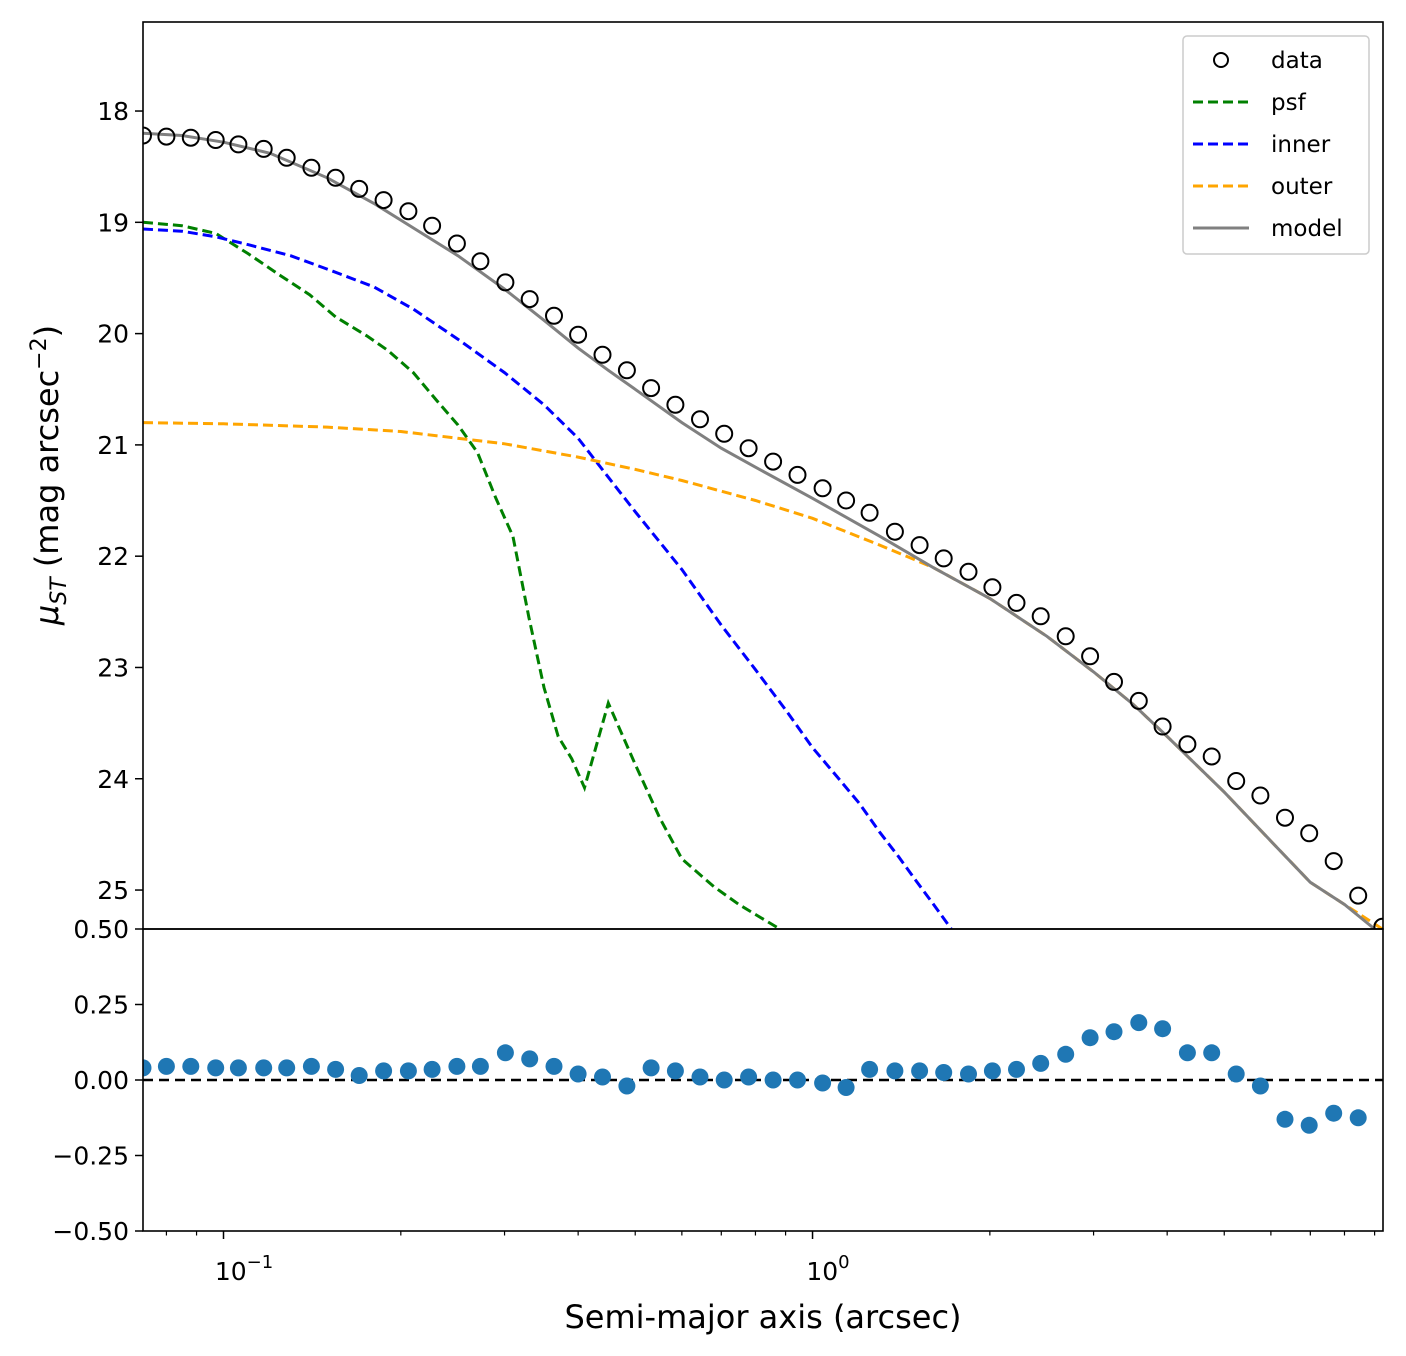  Describe the element at coordinates (113, 779) in the screenshot. I see `y-tick-label-24: 24` at that location.